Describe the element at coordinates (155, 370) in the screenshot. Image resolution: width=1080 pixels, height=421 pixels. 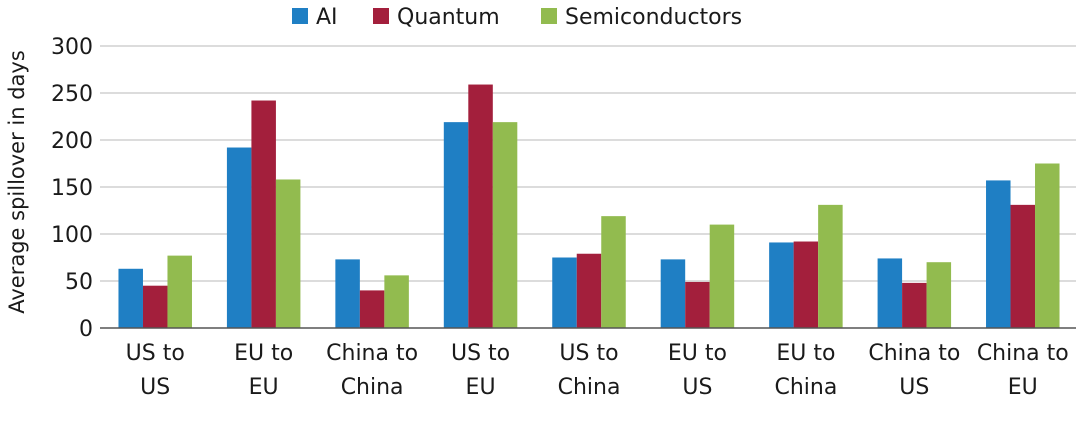
I see `x-tick-label: US to US` at that location.